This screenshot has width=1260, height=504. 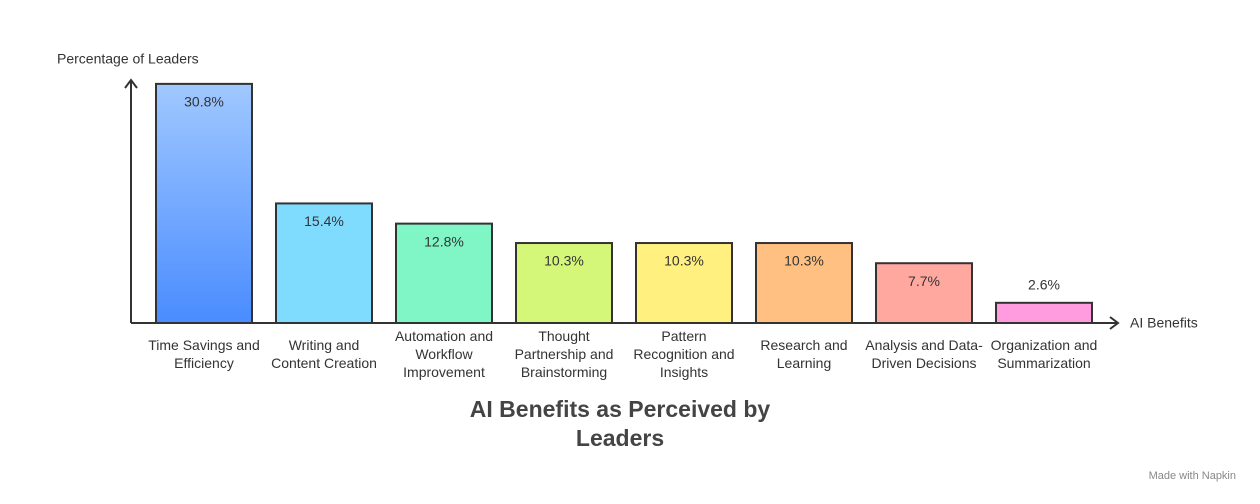 What do you see at coordinates (1192, 476) in the screenshot?
I see `watermark: Made with Napkin` at bounding box center [1192, 476].